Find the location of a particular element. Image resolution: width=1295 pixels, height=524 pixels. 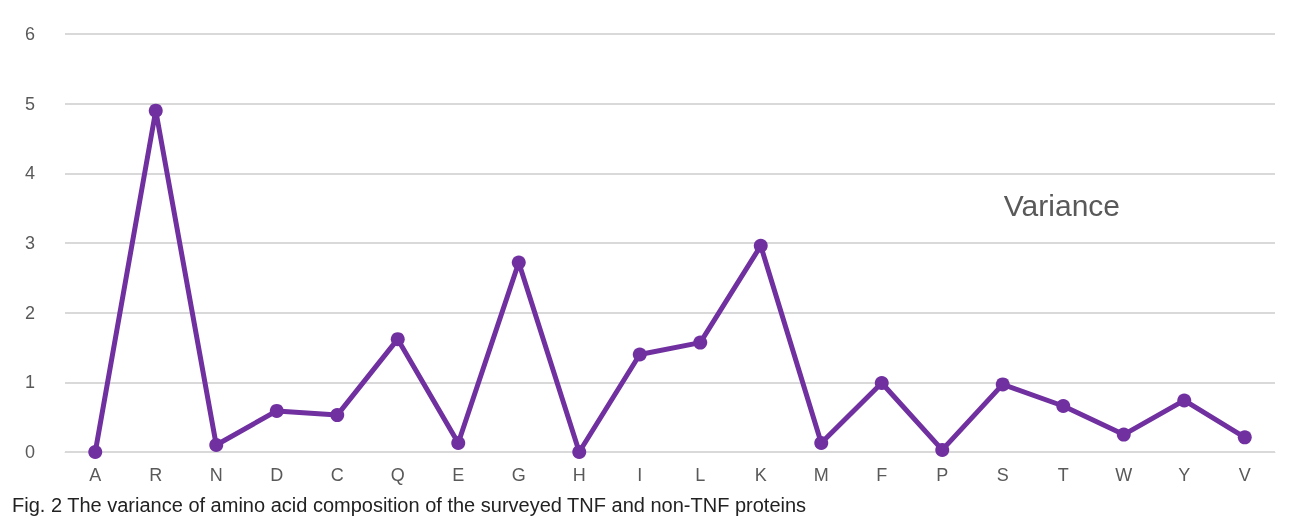

x-tick-label: F is located at coordinates (882, 475).